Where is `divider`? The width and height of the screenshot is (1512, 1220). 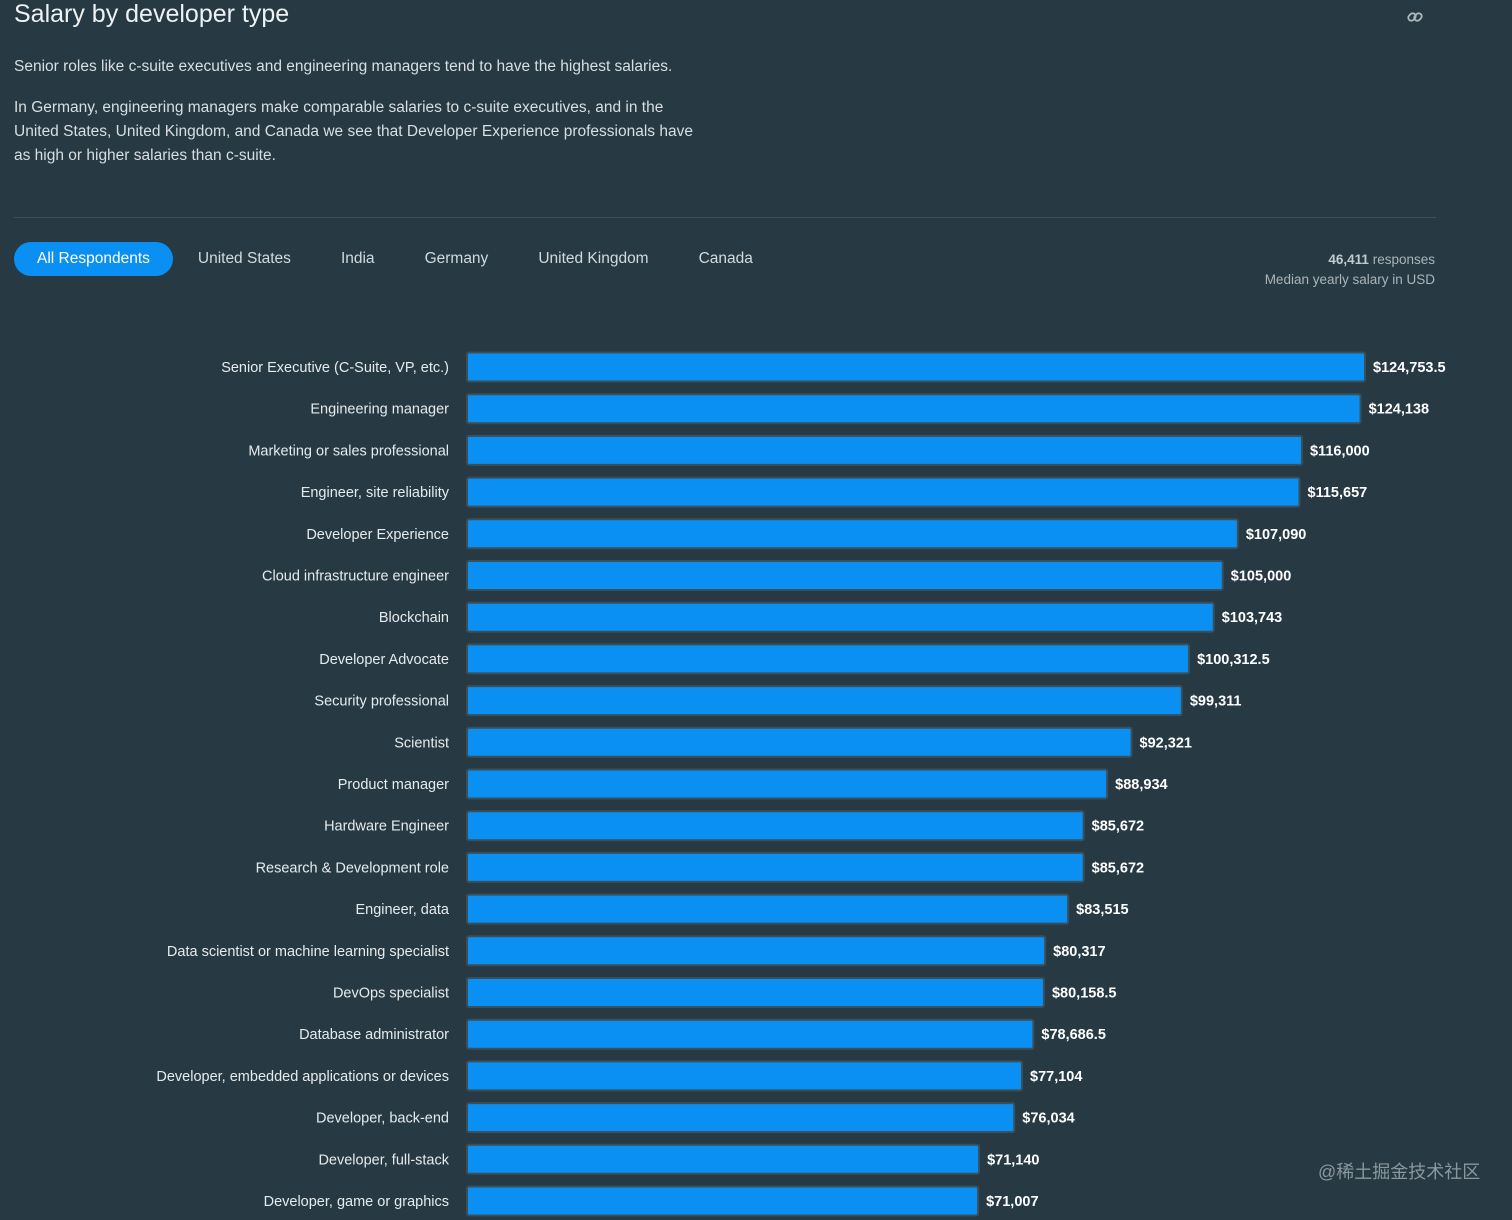
divider is located at coordinates (725, 217).